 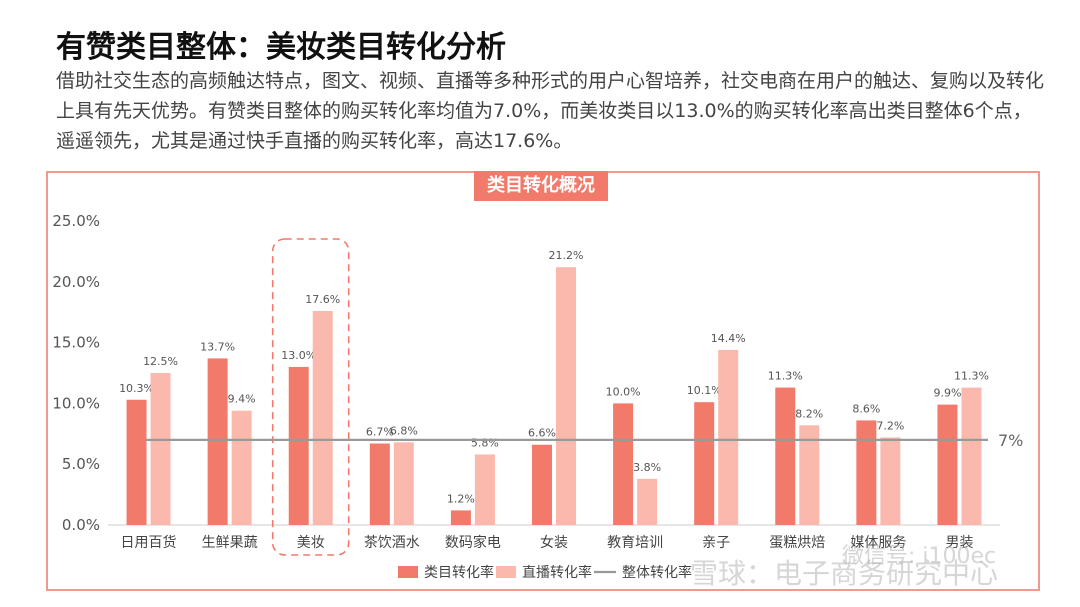 I want to click on x-tick-label: 美妆, so click(x=311, y=543).